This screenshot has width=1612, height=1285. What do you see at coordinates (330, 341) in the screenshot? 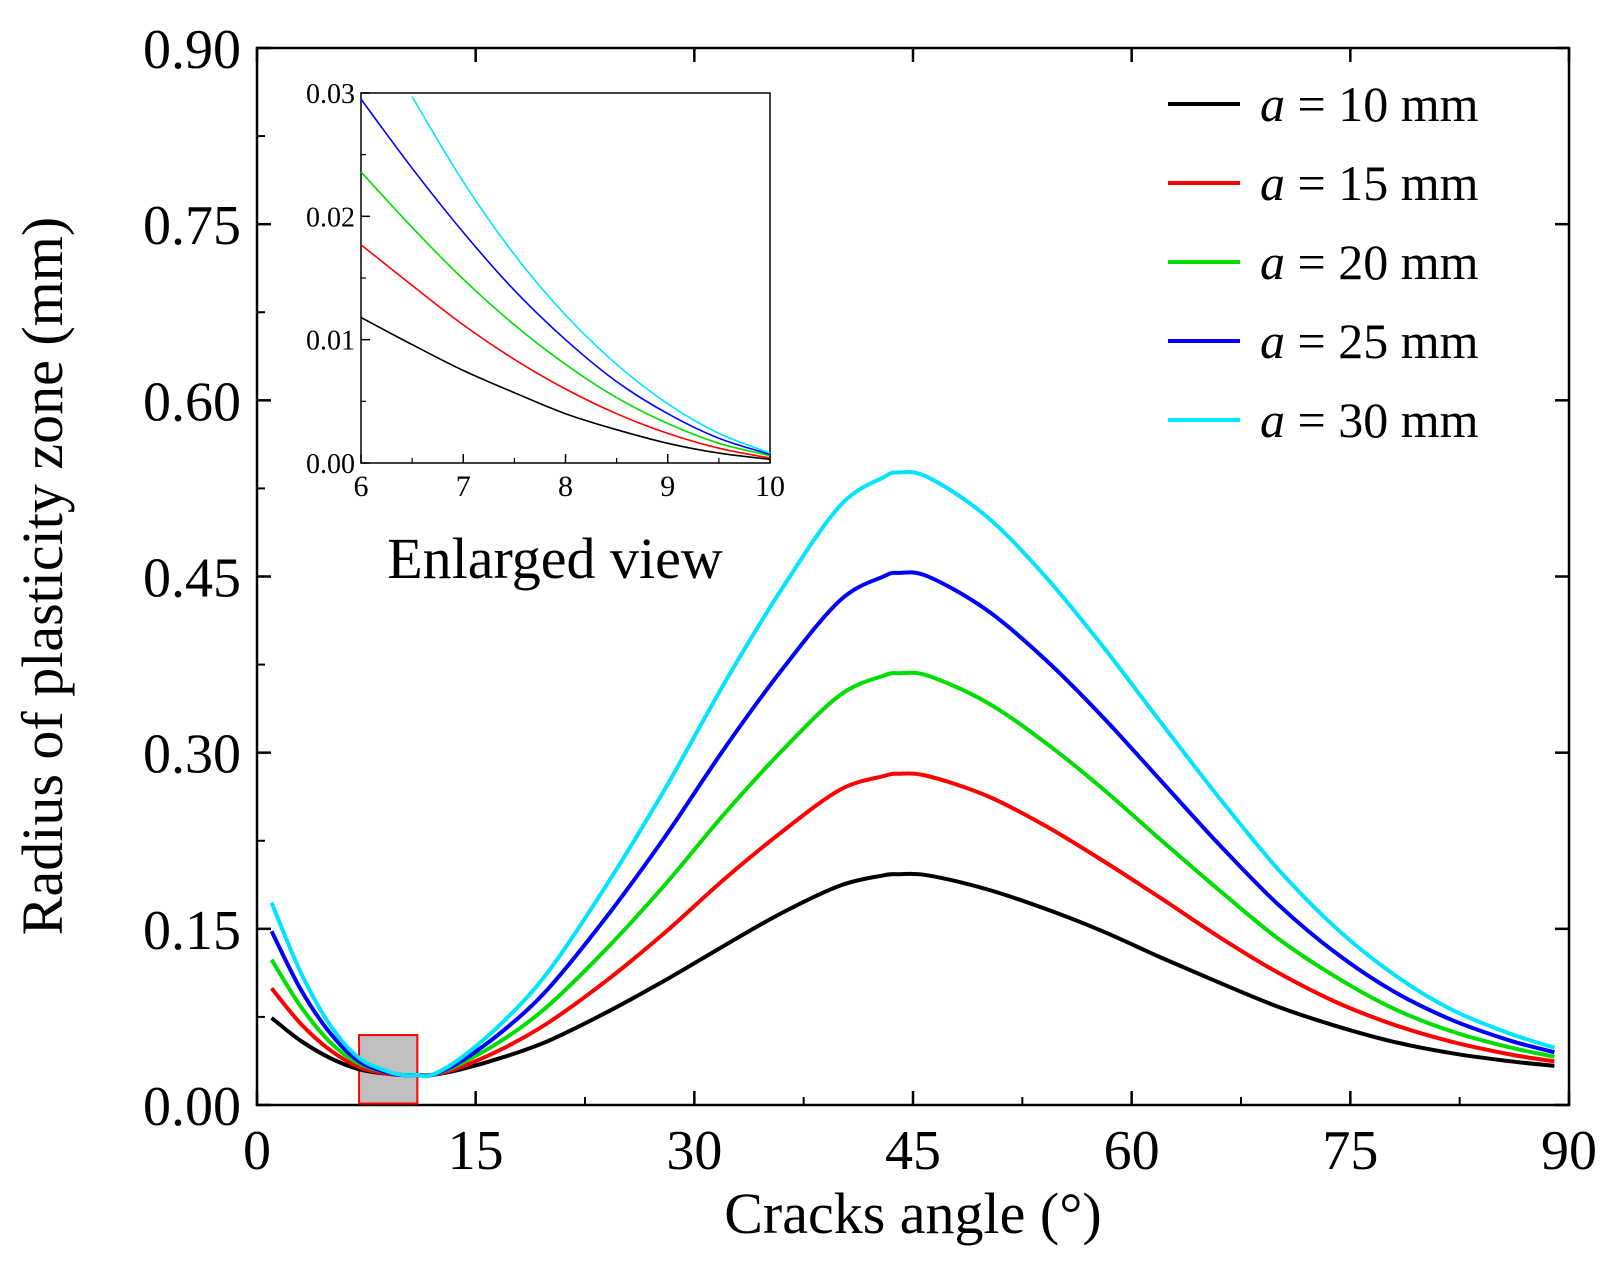
I see `inset-y-tick-label: 0.01` at bounding box center [330, 341].